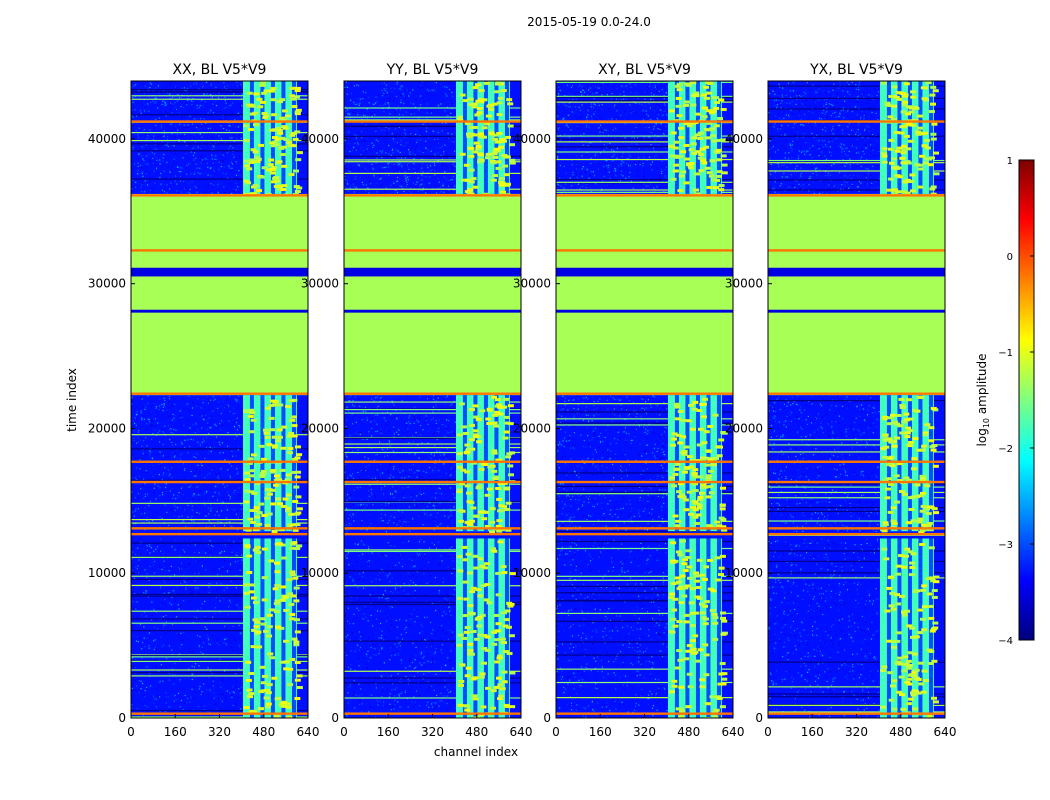  What do you see at coordinates (219, 393) in the screenshot?
I see `bright-time-row` at bounding box center [219, 393].